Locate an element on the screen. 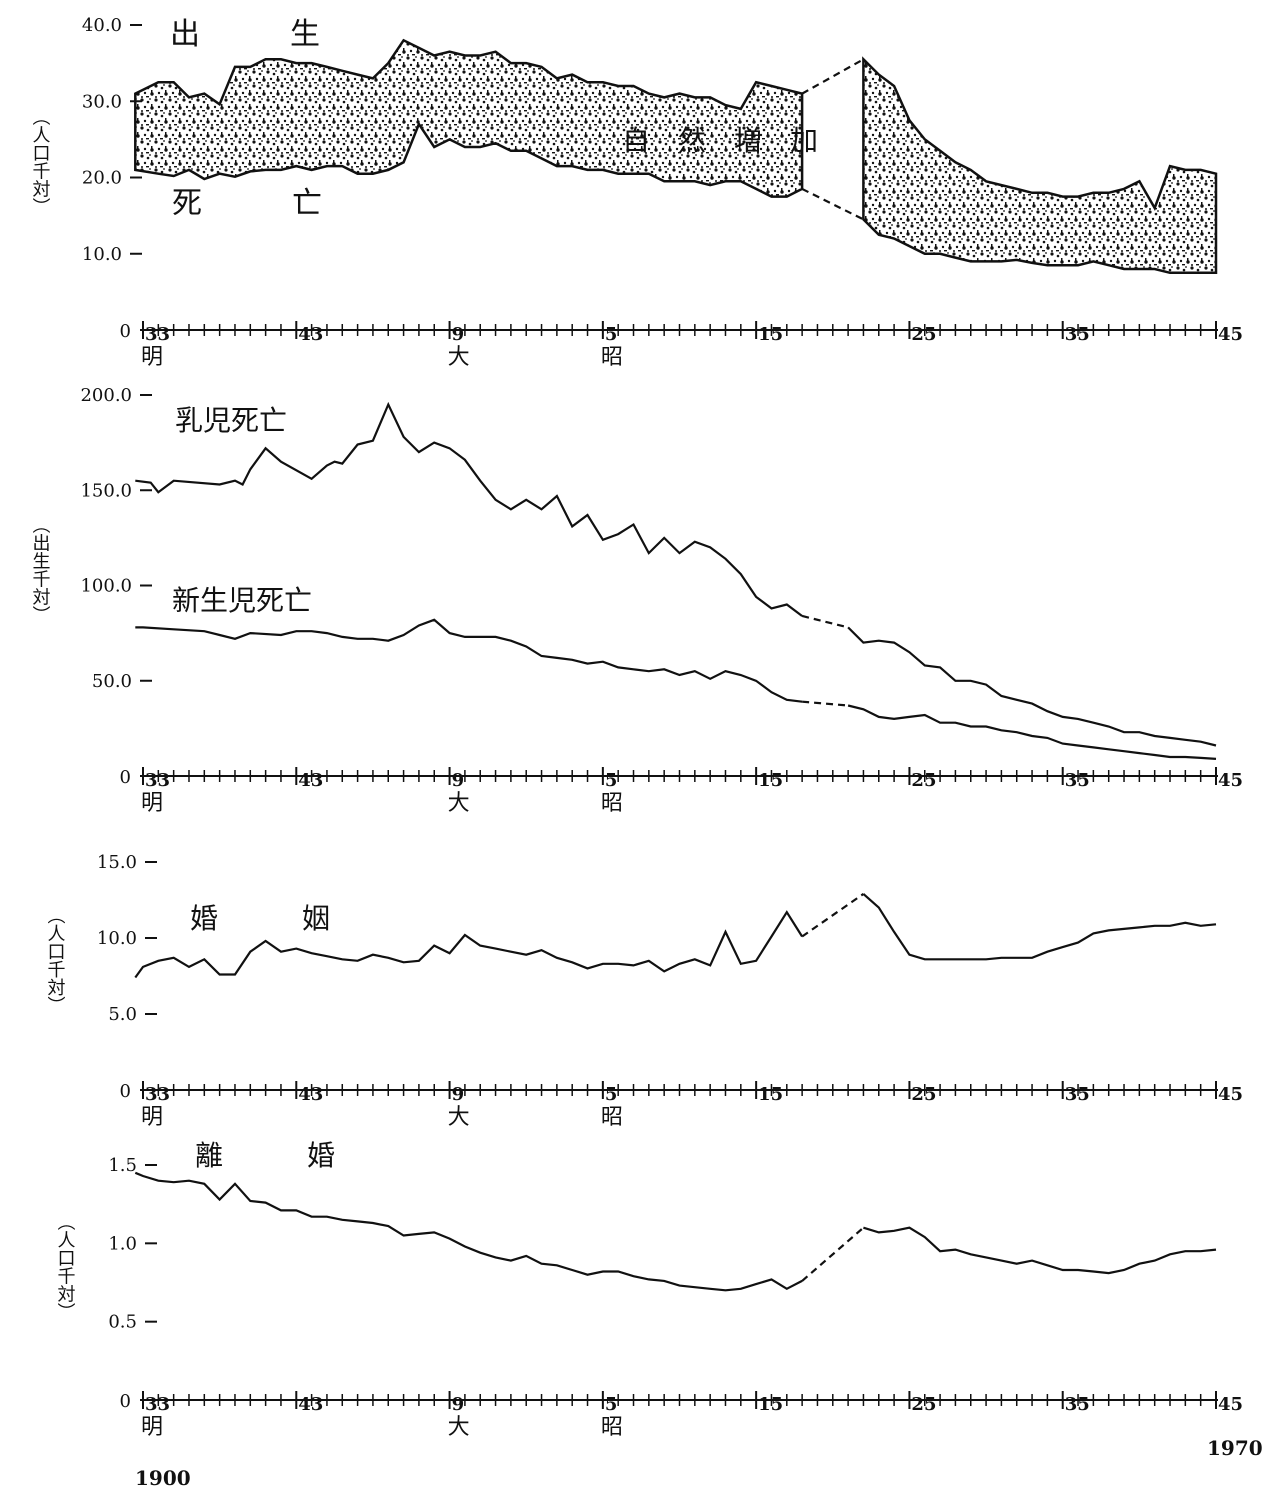 The image size is (1264, 1491). y-tick-label: 30.0 is located at coordinates (102, 101).